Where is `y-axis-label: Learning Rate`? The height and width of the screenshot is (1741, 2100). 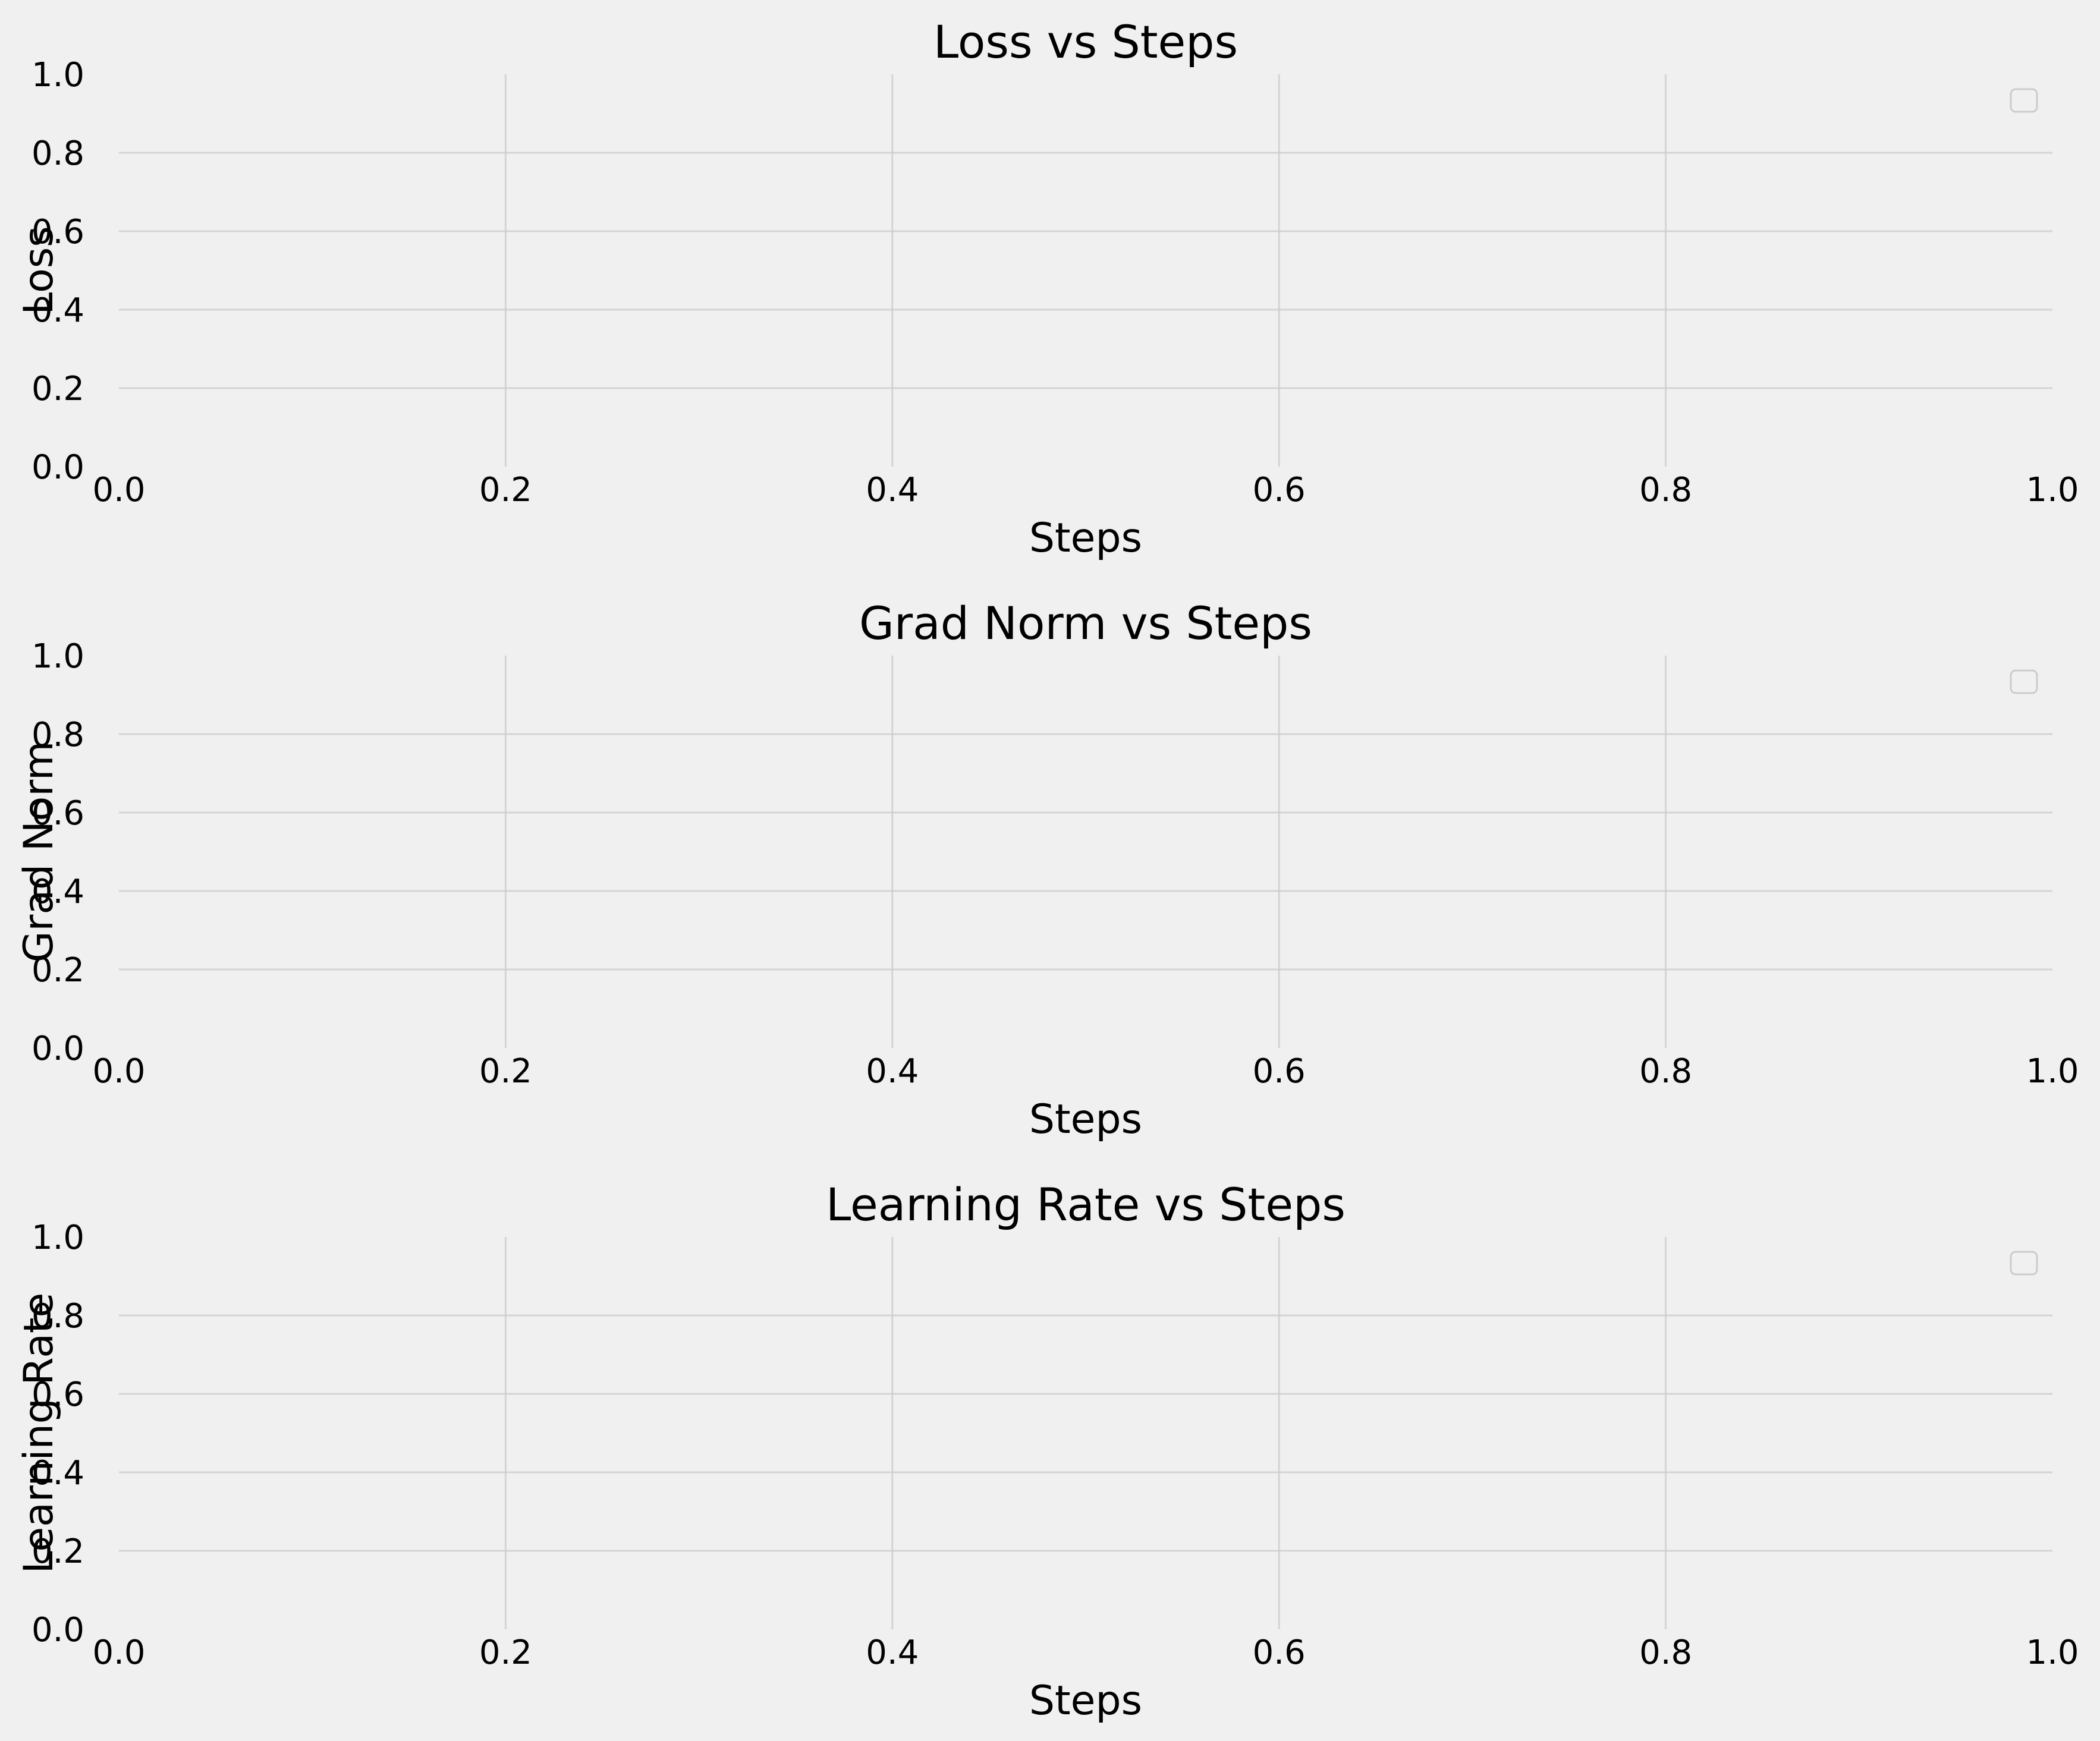 y-axis-label: Learning Rate is located at coordinates (39, 1433).